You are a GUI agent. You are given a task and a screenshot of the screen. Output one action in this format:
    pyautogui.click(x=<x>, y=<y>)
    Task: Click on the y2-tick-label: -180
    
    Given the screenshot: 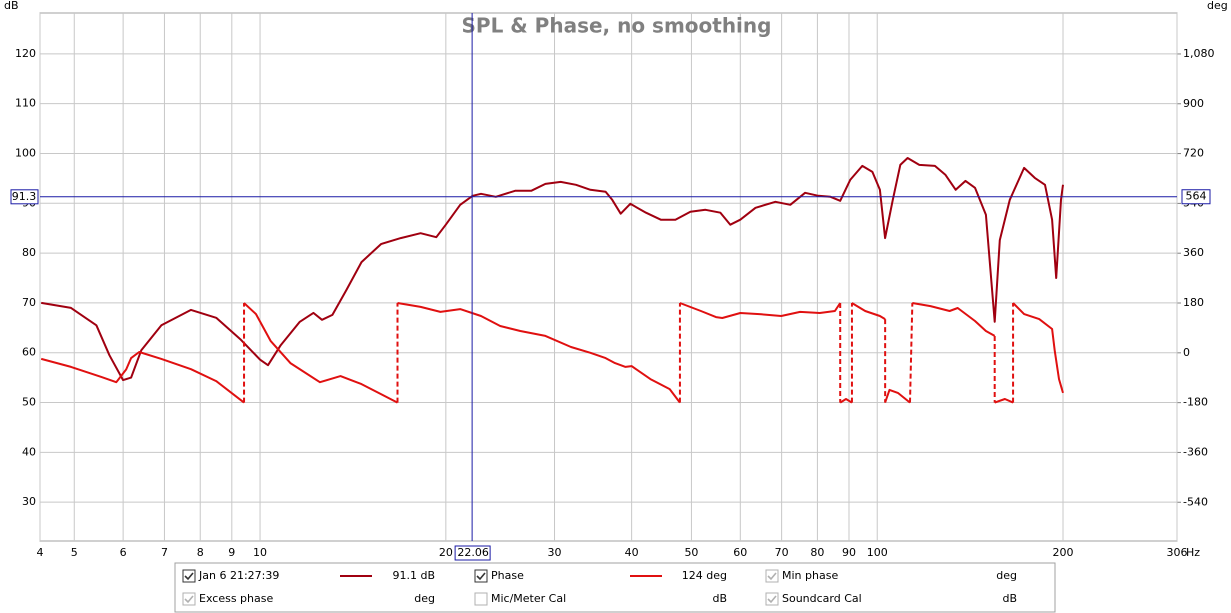 What is the action you would take?
    pyautogui.click(x=1195, y=402)
    